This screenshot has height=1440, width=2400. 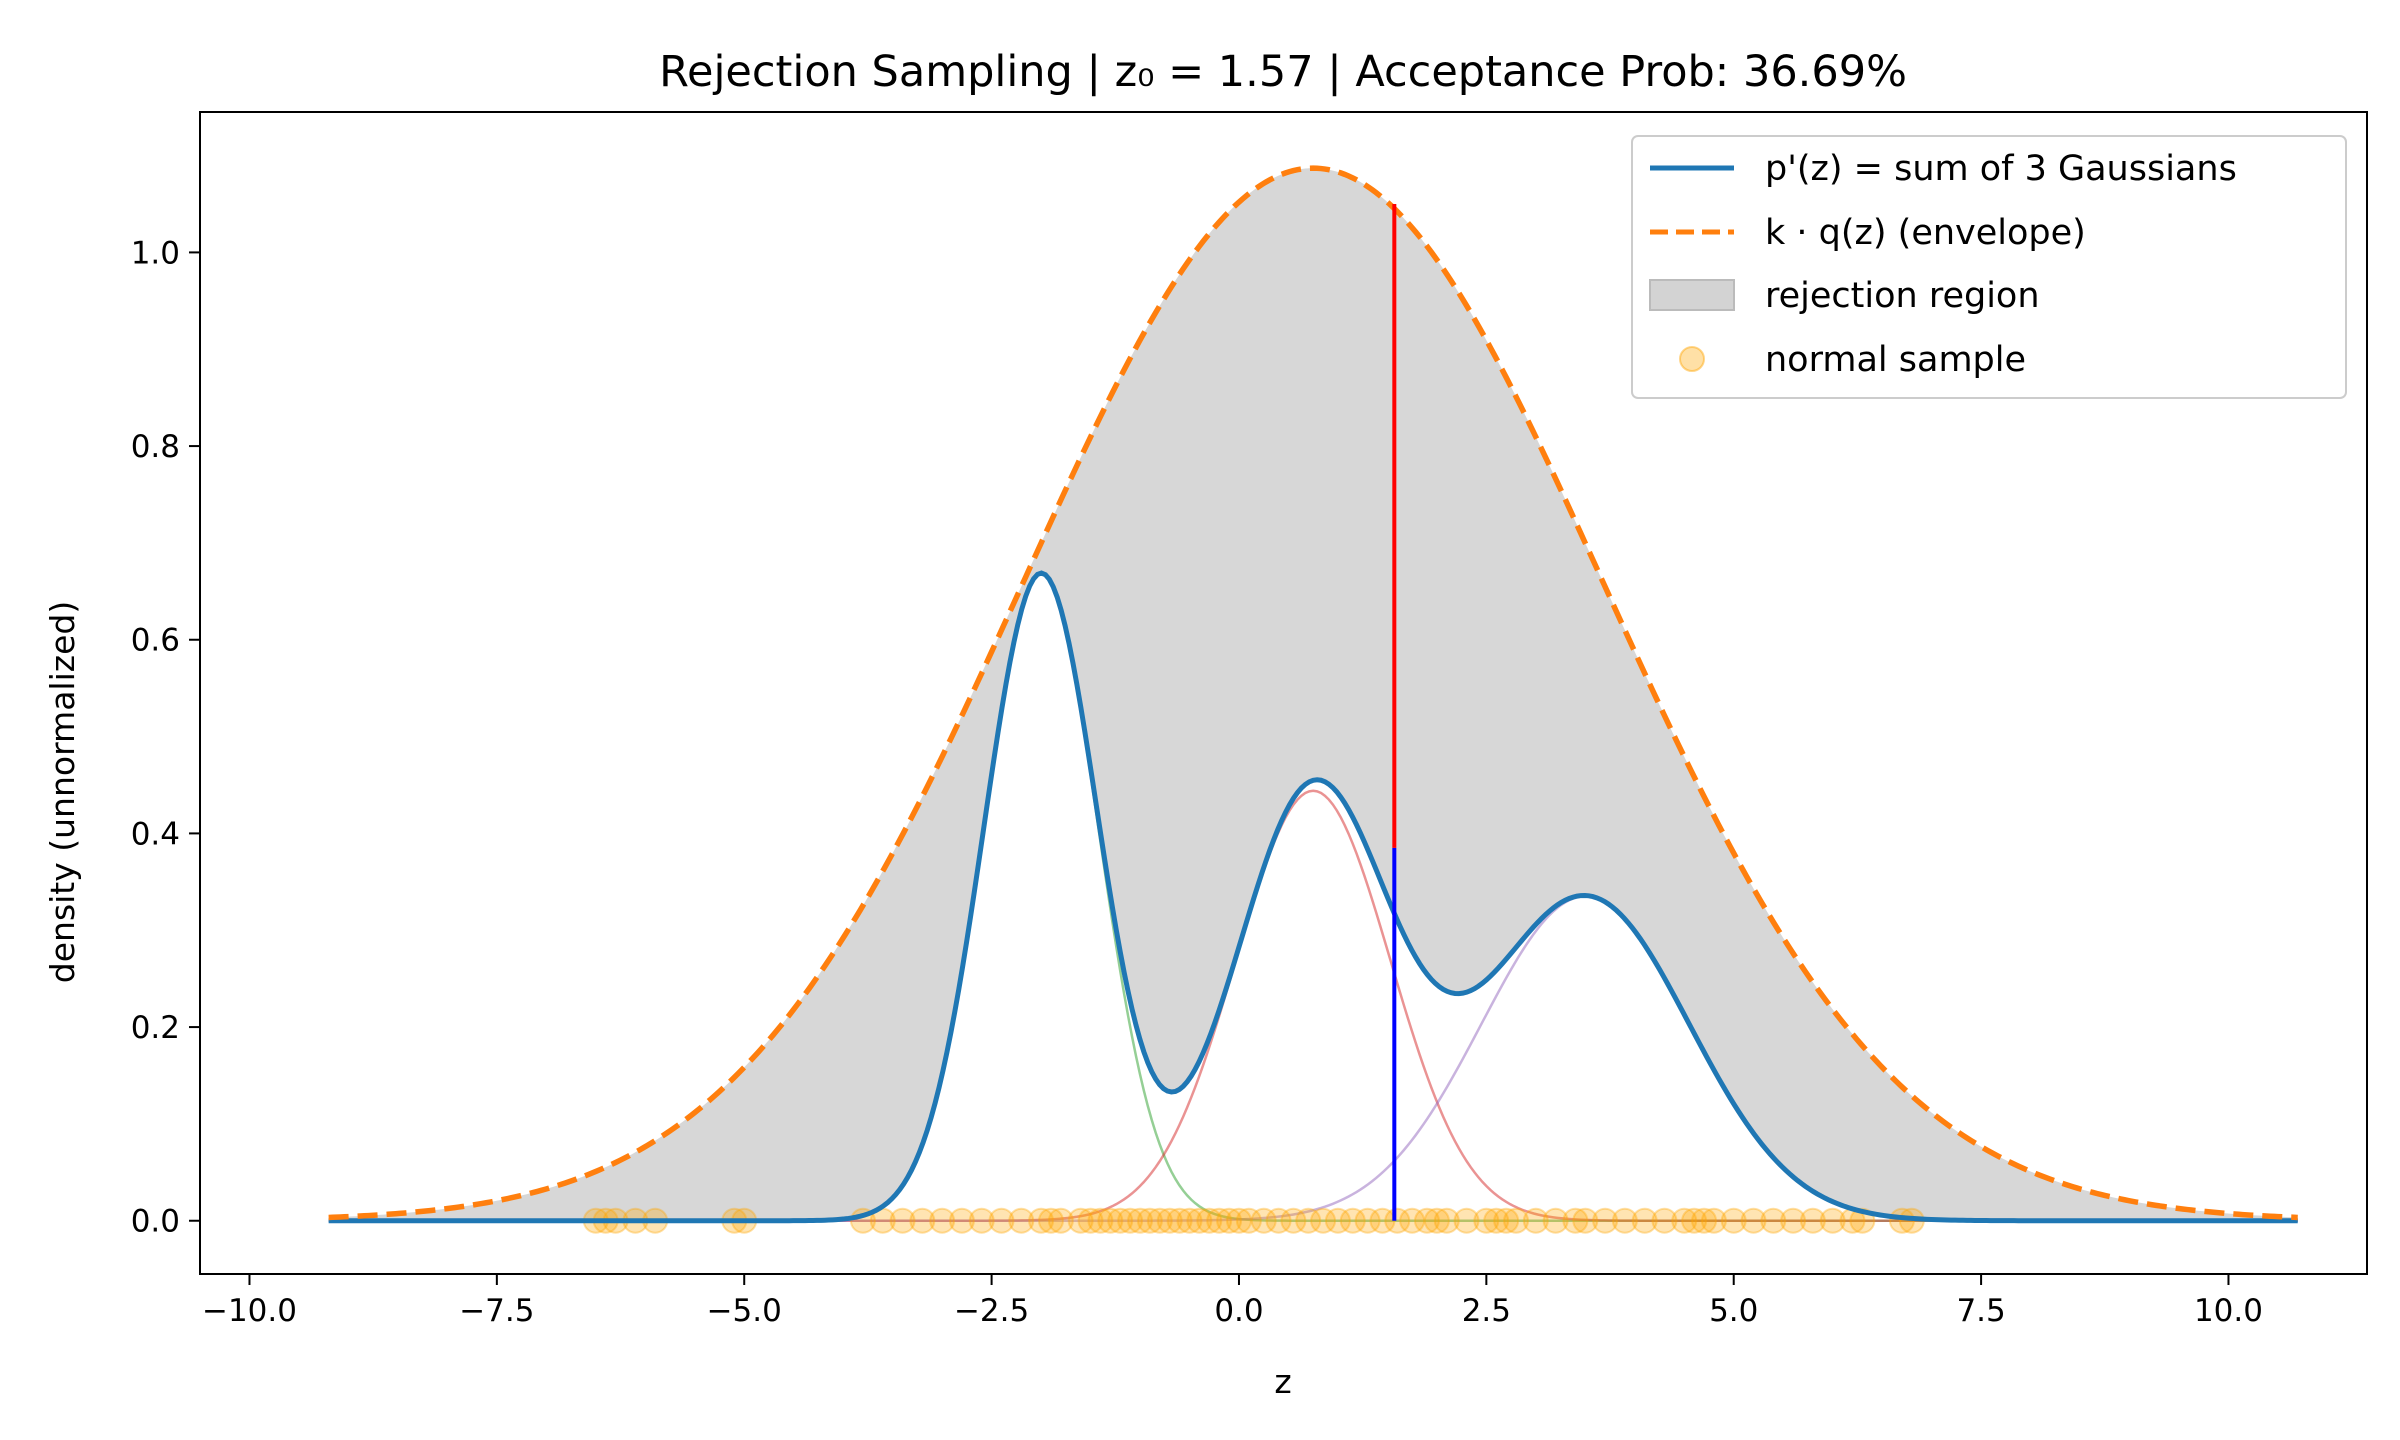 What do you see at coordinates (155, 253) in the screenshot?
I see `y-tick-label: 1.0` at bounding box center [155, 253].